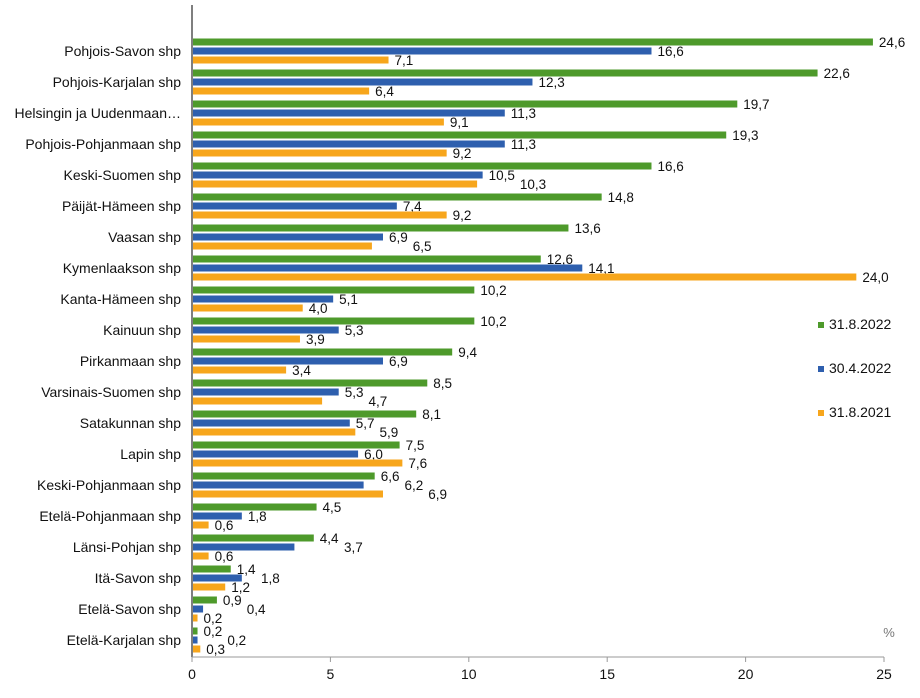  Describe the element at coordinates (353, 547) in the screenshot. I see `data-label: 3,7` at that location.